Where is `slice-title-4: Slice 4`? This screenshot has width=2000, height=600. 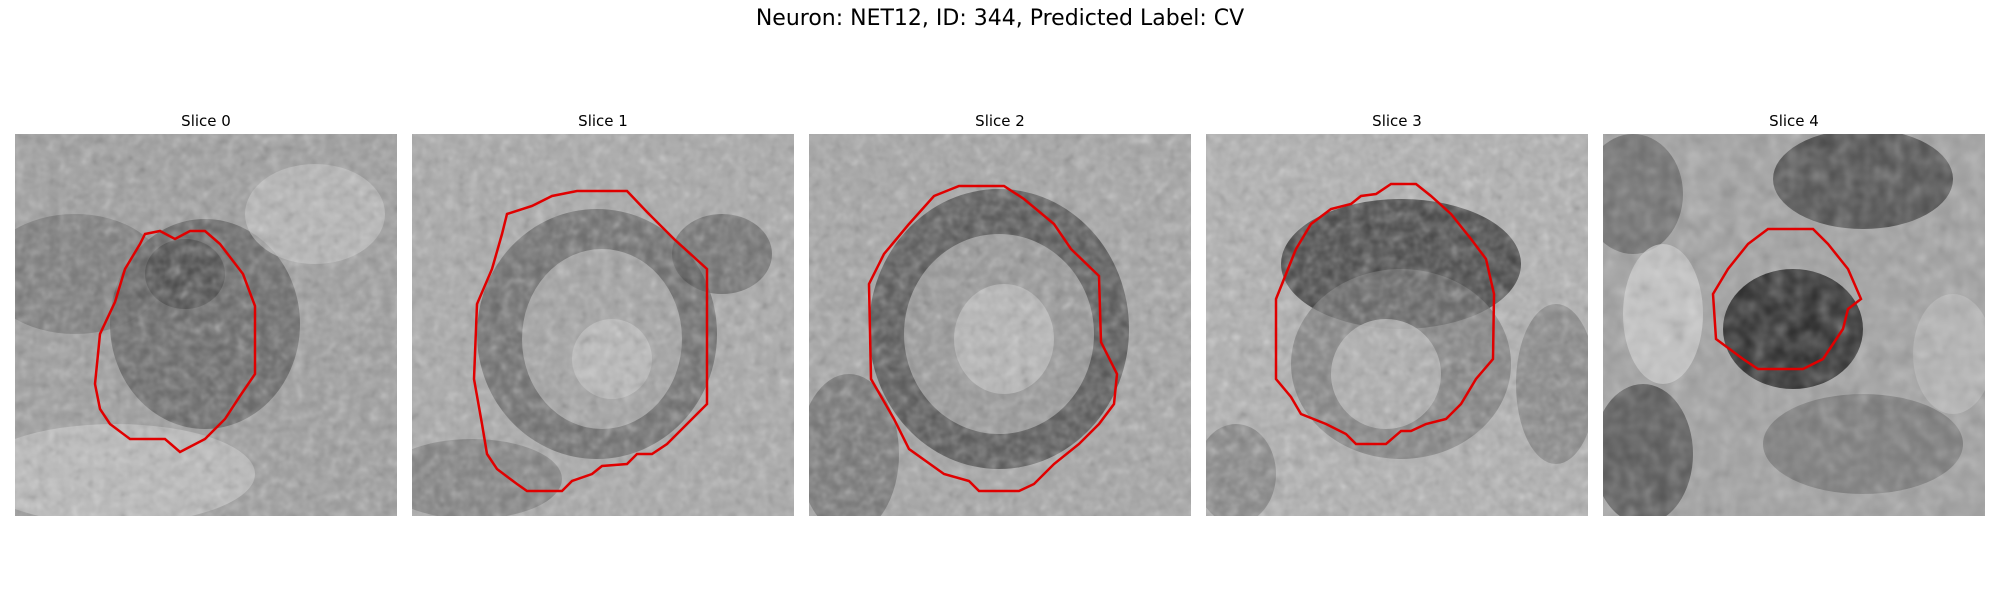
slice-title-4: Slice 4 is located at coordinates (1794, 121).